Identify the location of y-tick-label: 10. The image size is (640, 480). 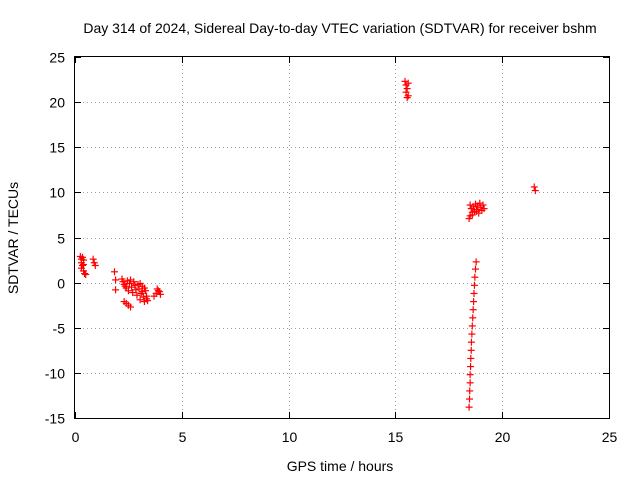
(57, 193).